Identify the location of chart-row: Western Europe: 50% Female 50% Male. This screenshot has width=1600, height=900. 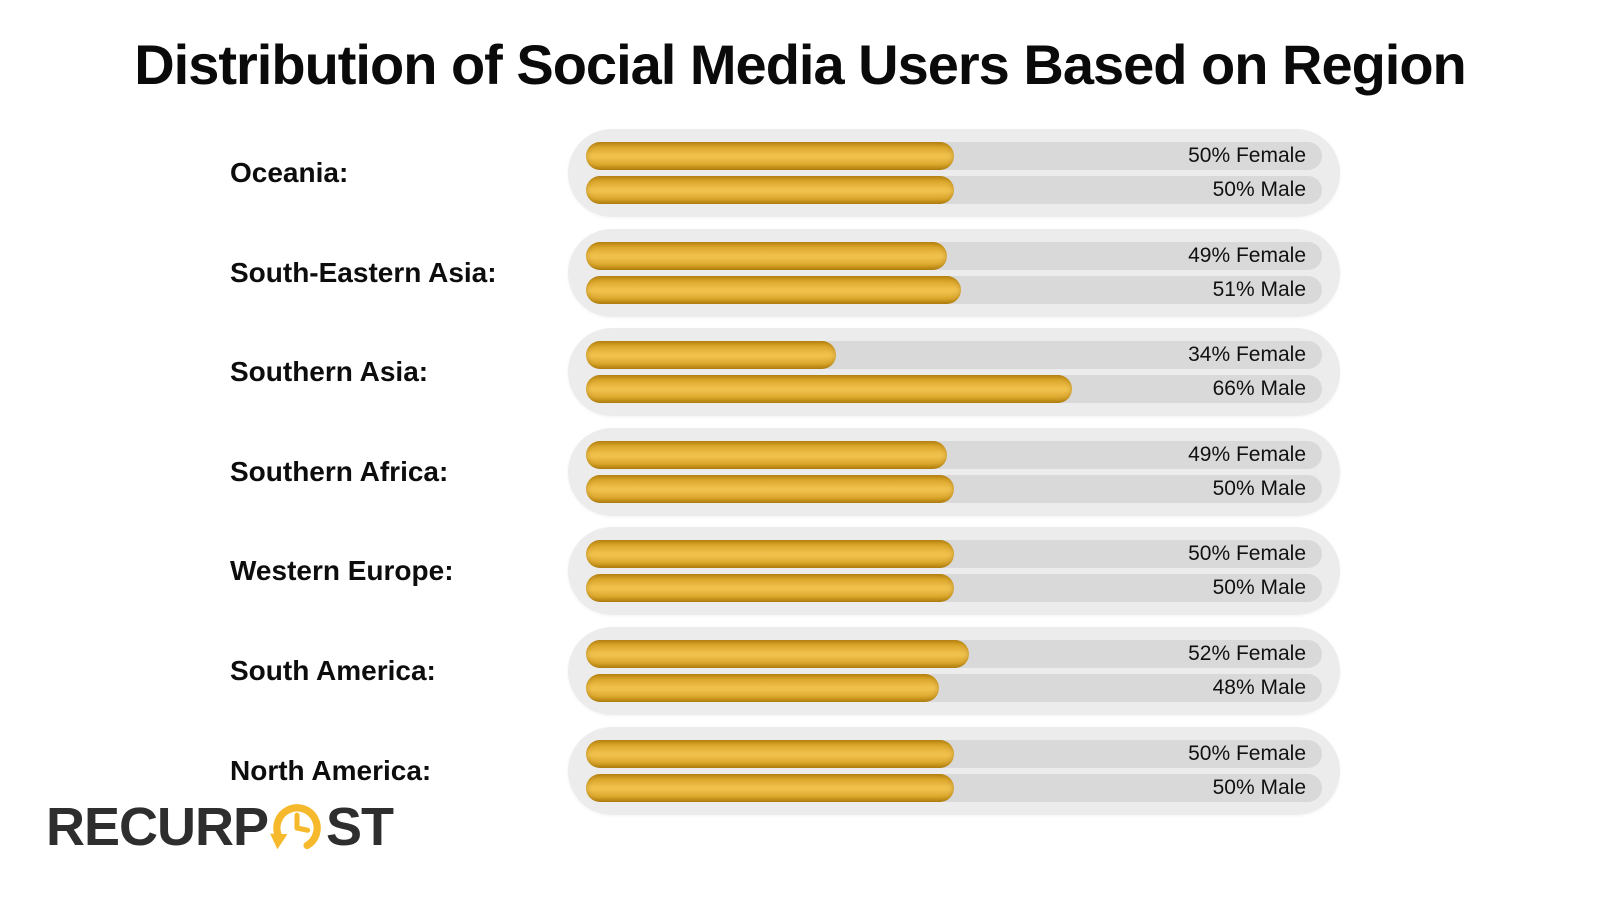
(800, 571).